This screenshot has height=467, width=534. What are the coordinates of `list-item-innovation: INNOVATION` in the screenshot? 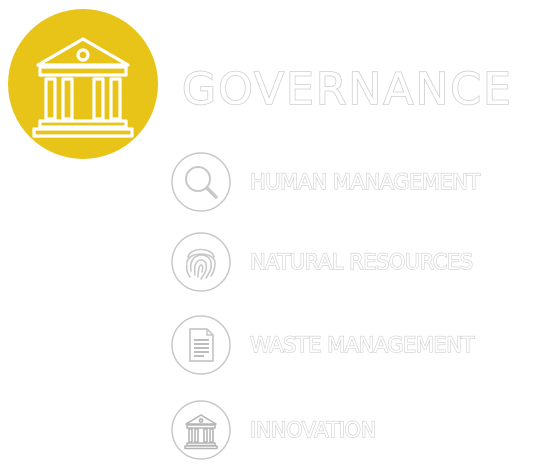 It's located at (273, 430).